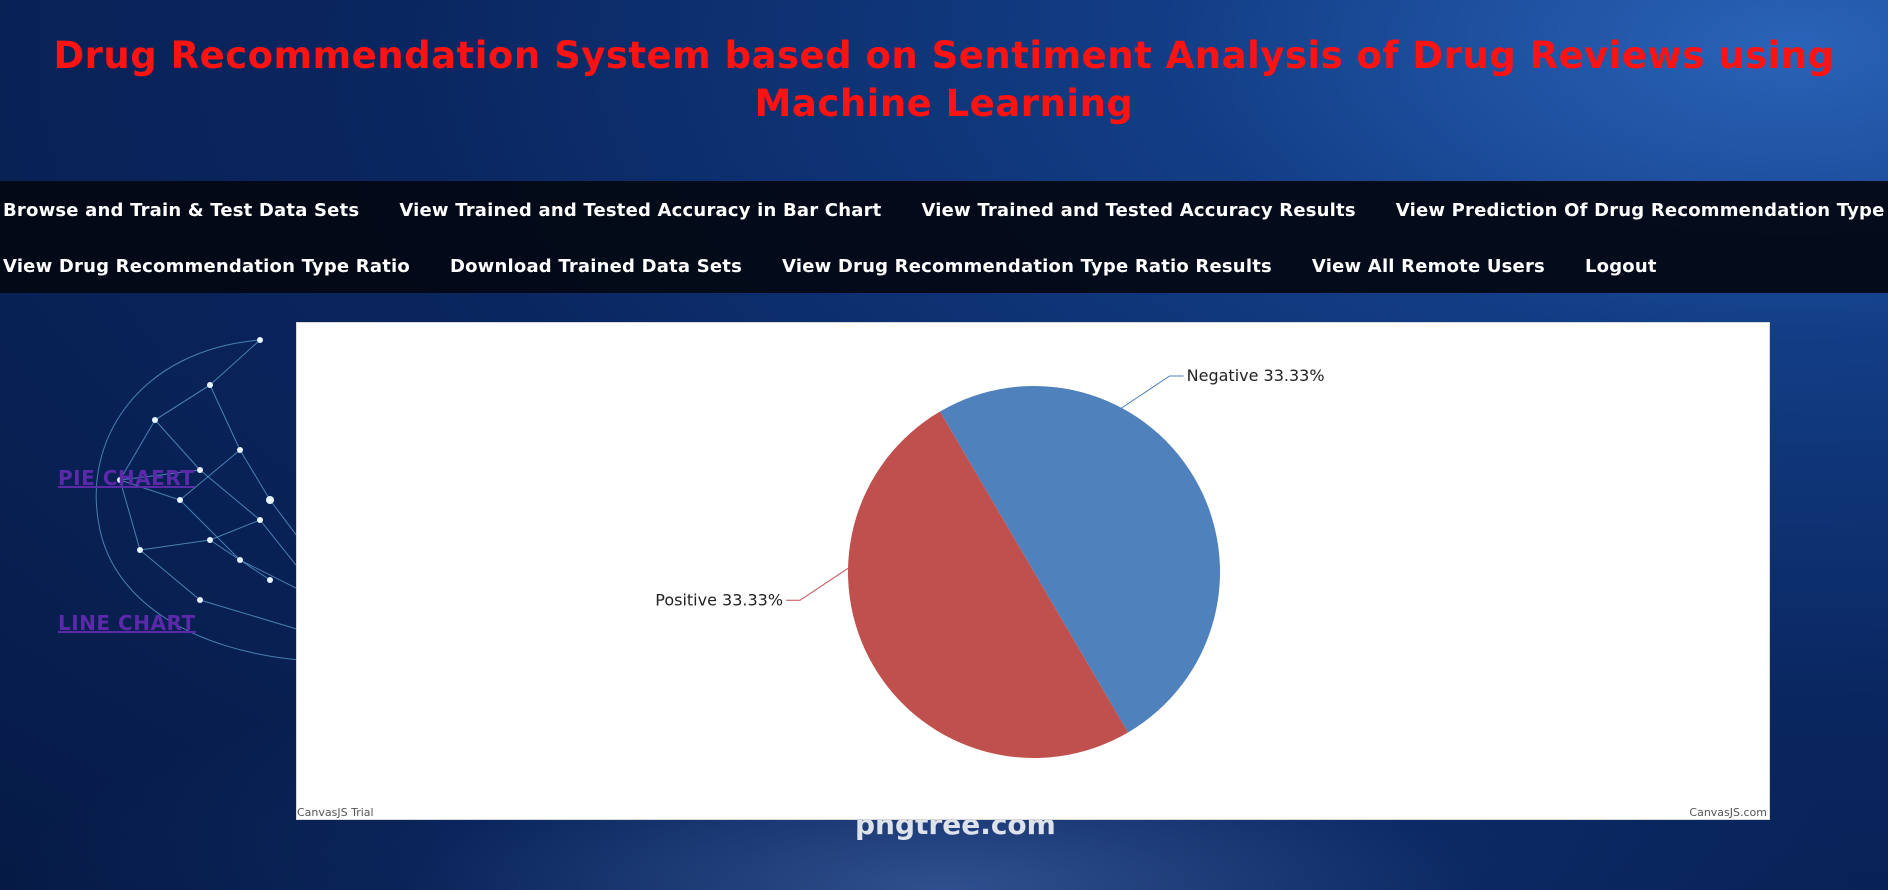  Describe the element at coordinates (181, 210) in the screenshot. I see `nav-browse-train-test-data-sets: Browse and Train & Test Data Sets` at that location.